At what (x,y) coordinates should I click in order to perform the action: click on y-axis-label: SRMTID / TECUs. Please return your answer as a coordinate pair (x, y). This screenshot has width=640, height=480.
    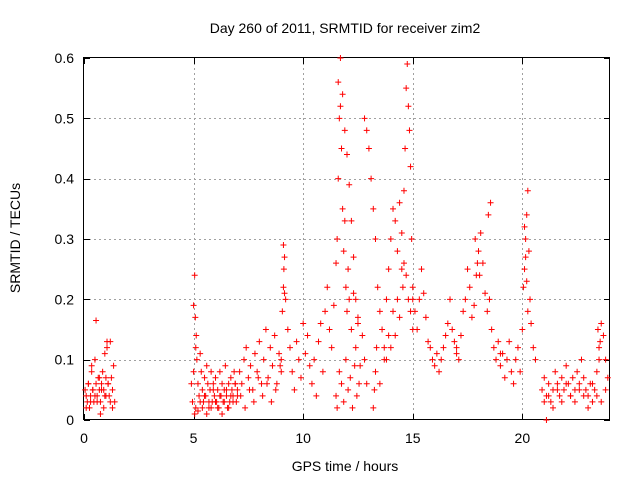
    Looking at the image, I should click on (15, 238).